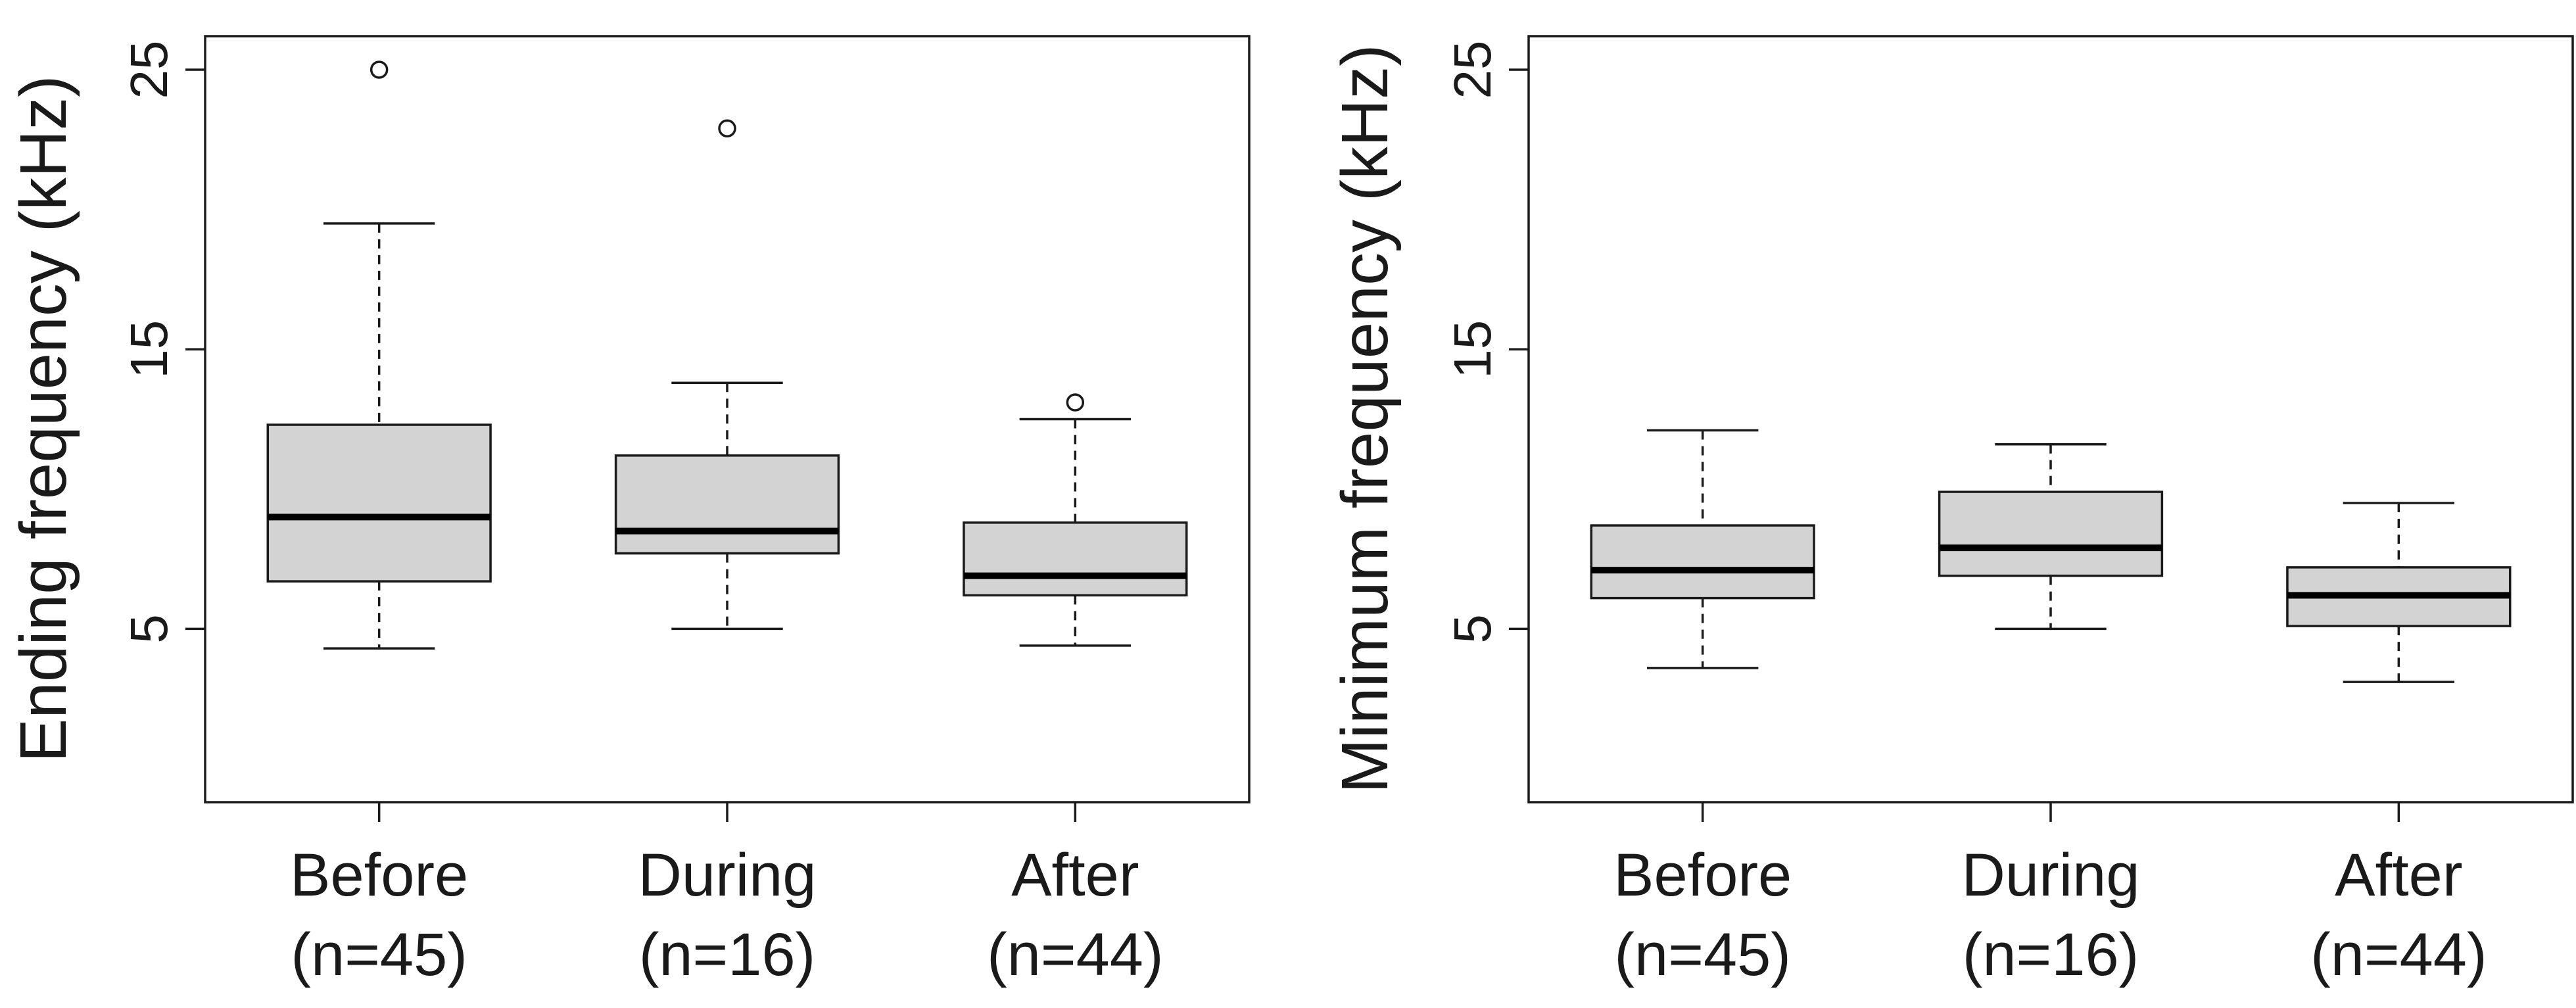 The height and width of the screenshot is (1008, 2576). What do you see at coordinates (43, 419) in the screenshot?
I see `y-axis-title: Ending frequency (kHz)` at bounding box center [43, 419].